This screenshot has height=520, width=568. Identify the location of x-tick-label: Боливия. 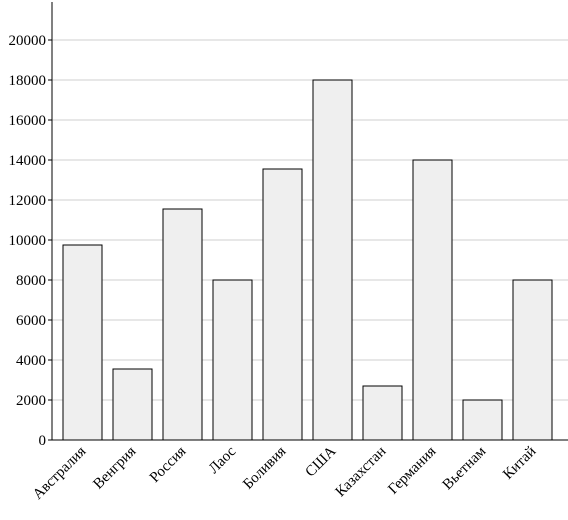
(264, 467).